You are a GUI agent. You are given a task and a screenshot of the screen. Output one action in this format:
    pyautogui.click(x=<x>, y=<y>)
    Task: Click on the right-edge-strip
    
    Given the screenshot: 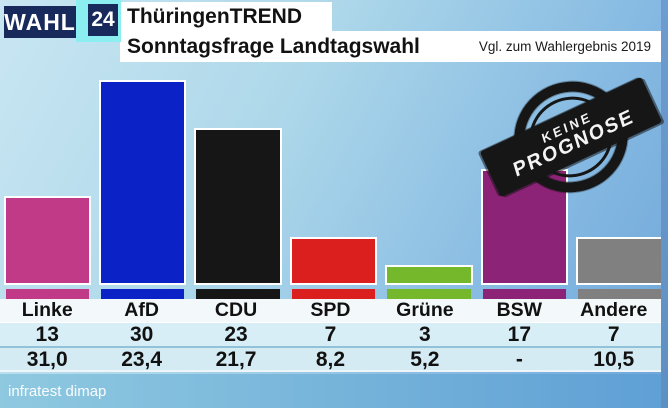 What is the action you would take?
    pyautogui.click(x=664, y=204)
    